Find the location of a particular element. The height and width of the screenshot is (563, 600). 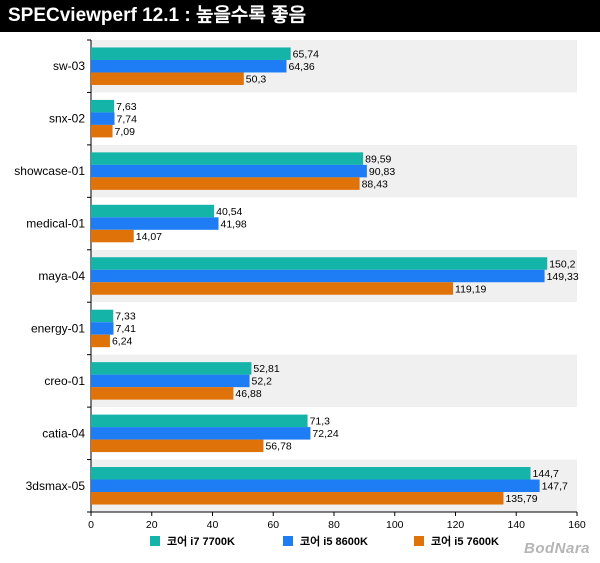

value-label: 7,09 is located at coordinates (125, 132).